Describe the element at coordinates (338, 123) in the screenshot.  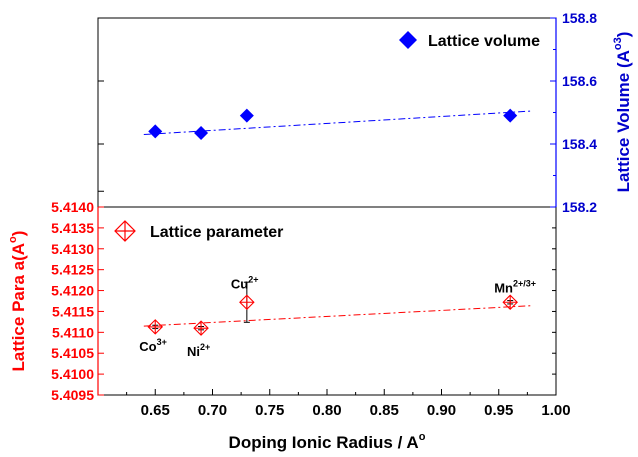
I see `top-fit-line` at that location.